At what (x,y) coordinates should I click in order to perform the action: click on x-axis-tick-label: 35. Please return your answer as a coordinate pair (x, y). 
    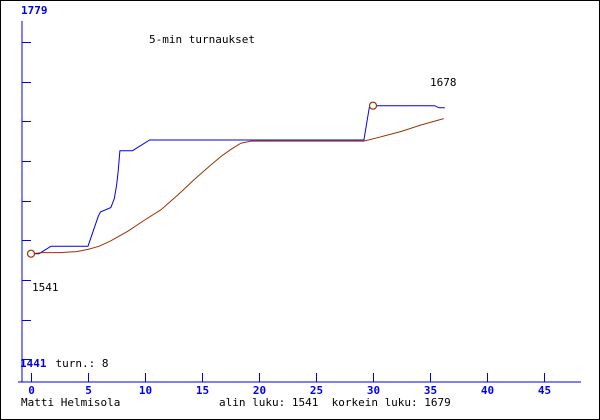
    Looking at the image, I should click on (430, 390).